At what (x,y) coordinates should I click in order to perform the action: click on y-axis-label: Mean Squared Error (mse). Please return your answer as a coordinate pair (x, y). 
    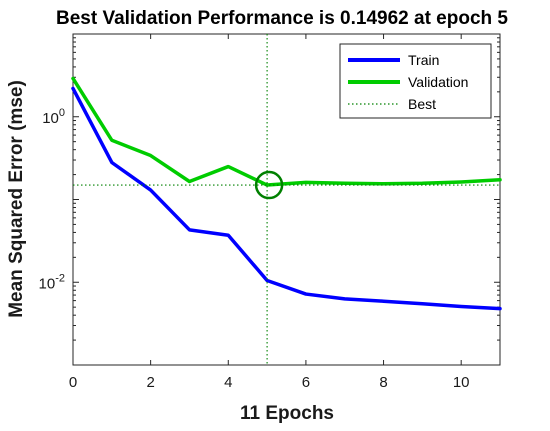
    Looking at the image, I should click on (16, 199).